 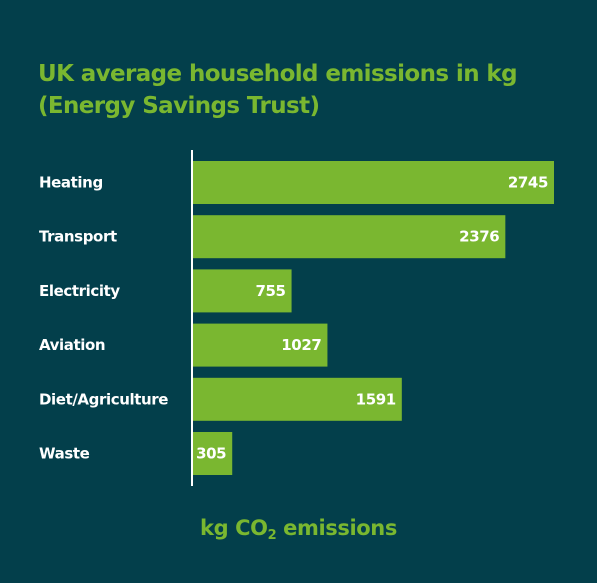 What do you see at coordinates (272, 535) in the screenshot?
I see `x-axis-label-subscript: 2` at bounding box center [272, 535].